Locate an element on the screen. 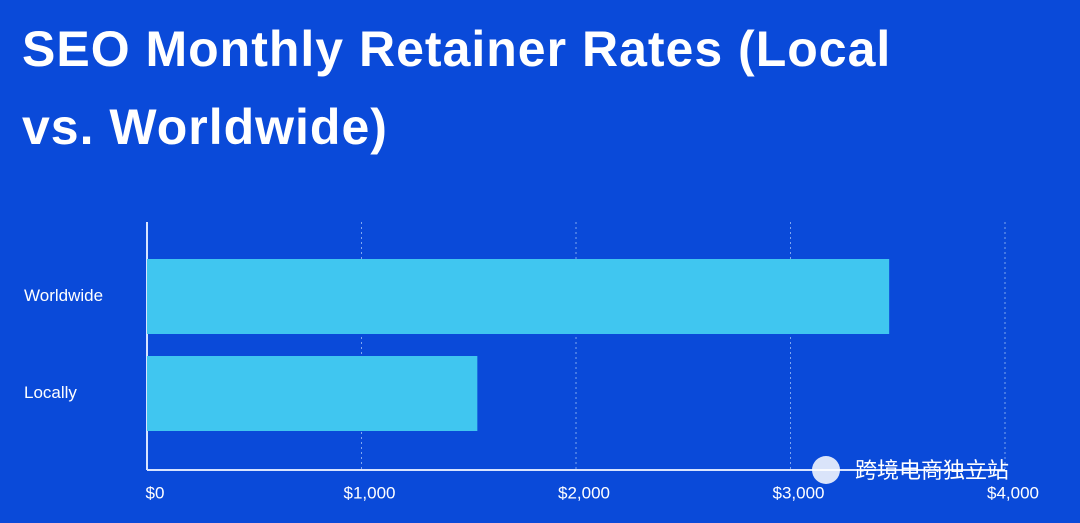  watermark-icon is located at coordinates (826, 470).